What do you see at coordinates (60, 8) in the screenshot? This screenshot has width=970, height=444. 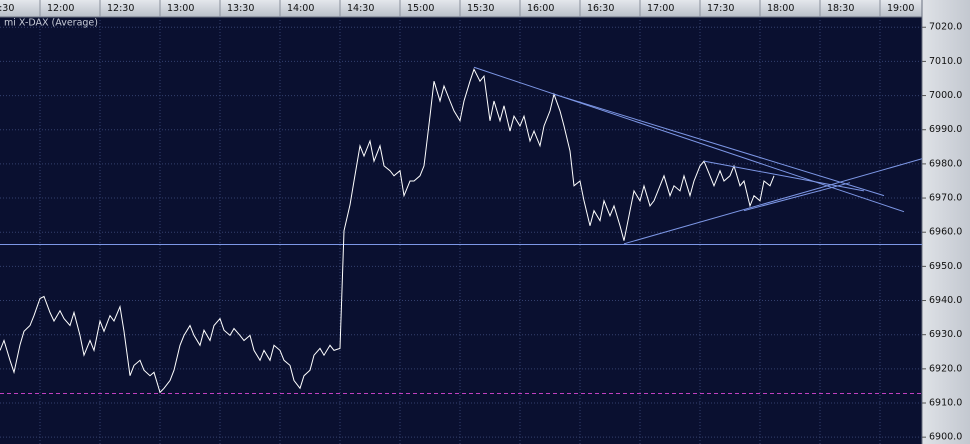 I see `x-tick-label: 12:00` at bounding box center [60, 8].